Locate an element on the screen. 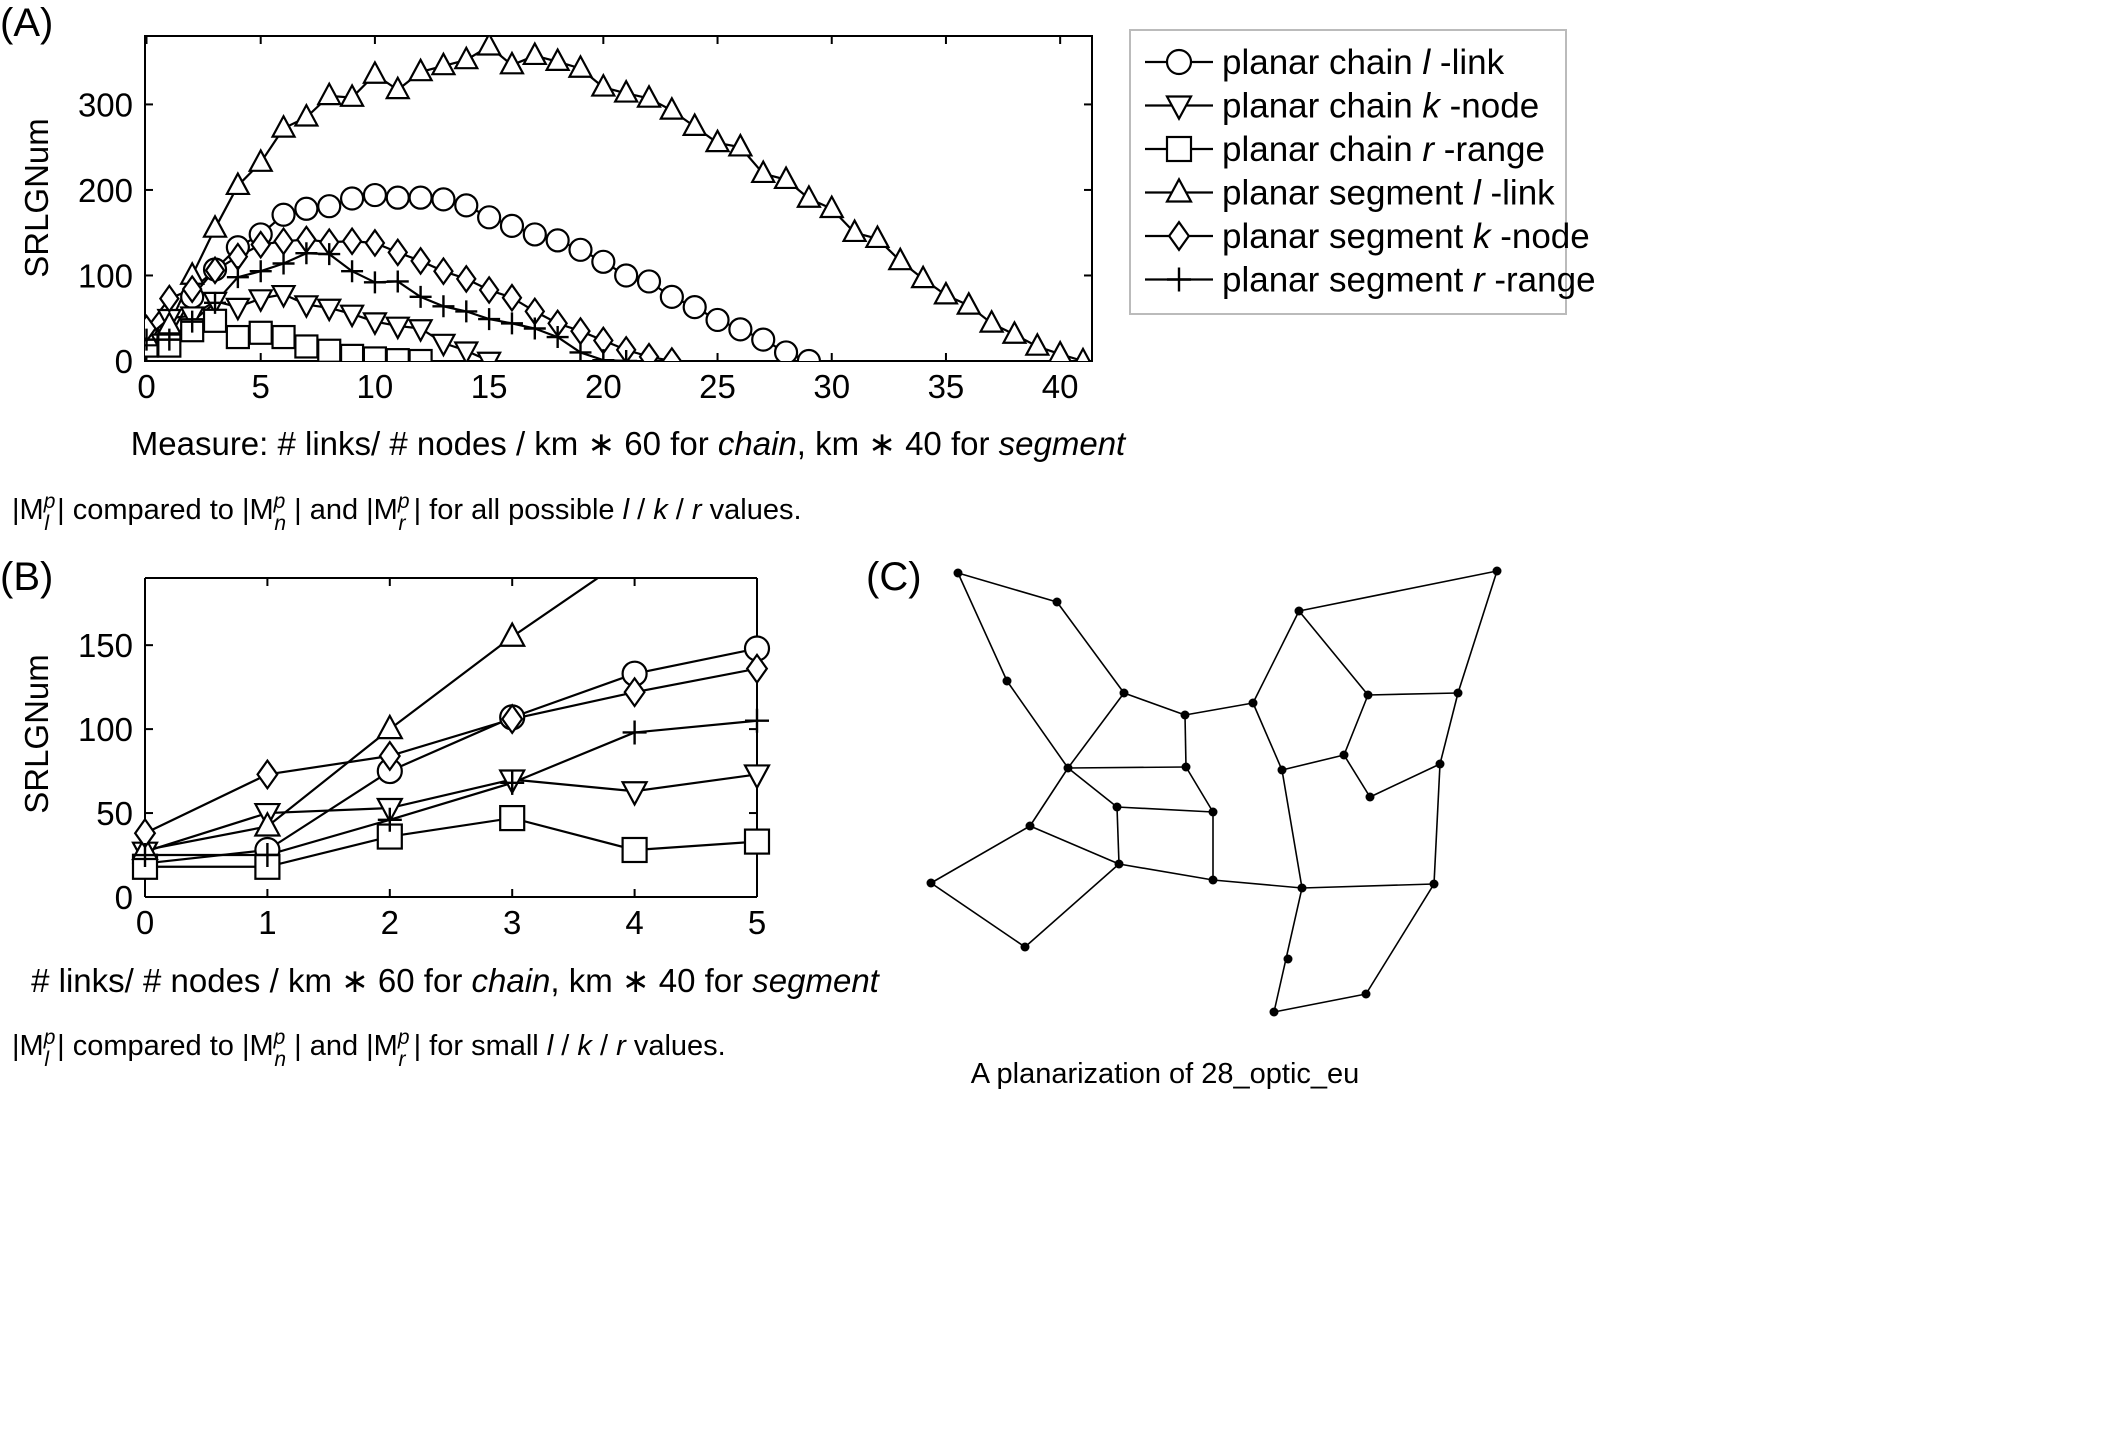 Image resolution: width=2128 pixels, height=1448 pixels. legend-label: planar segment r -range is located at coordinates (1409, 280).